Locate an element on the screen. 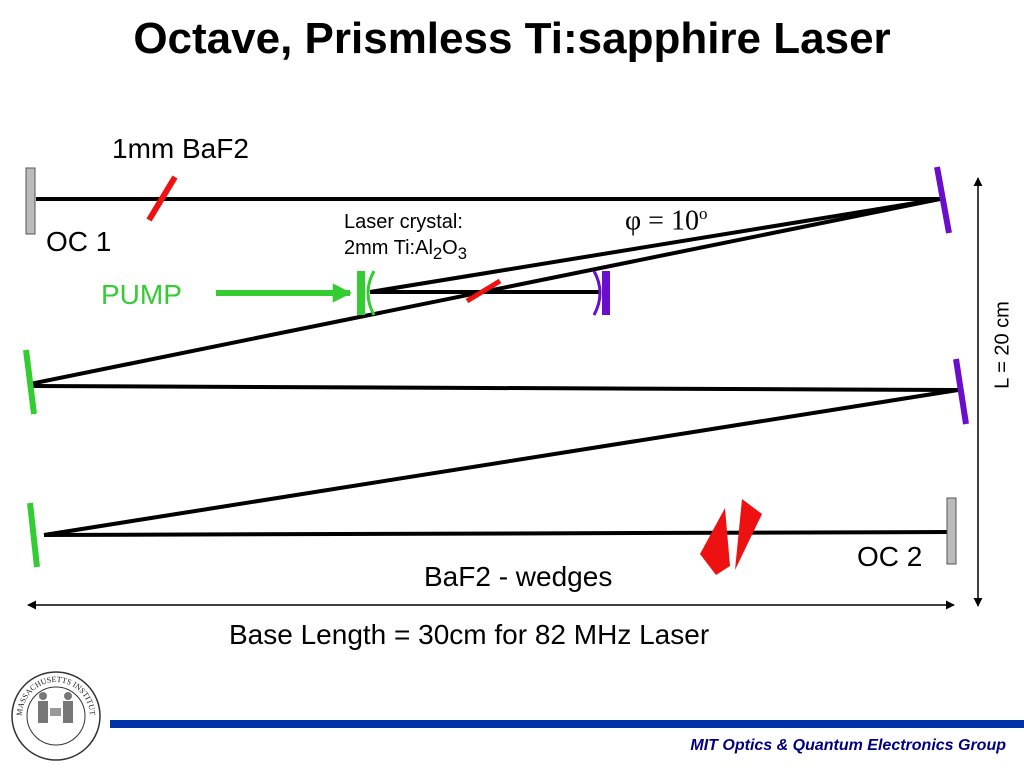  slide-title: Octave, Prismless Ti:sapphire Laser is located at coordinates (512, 38).